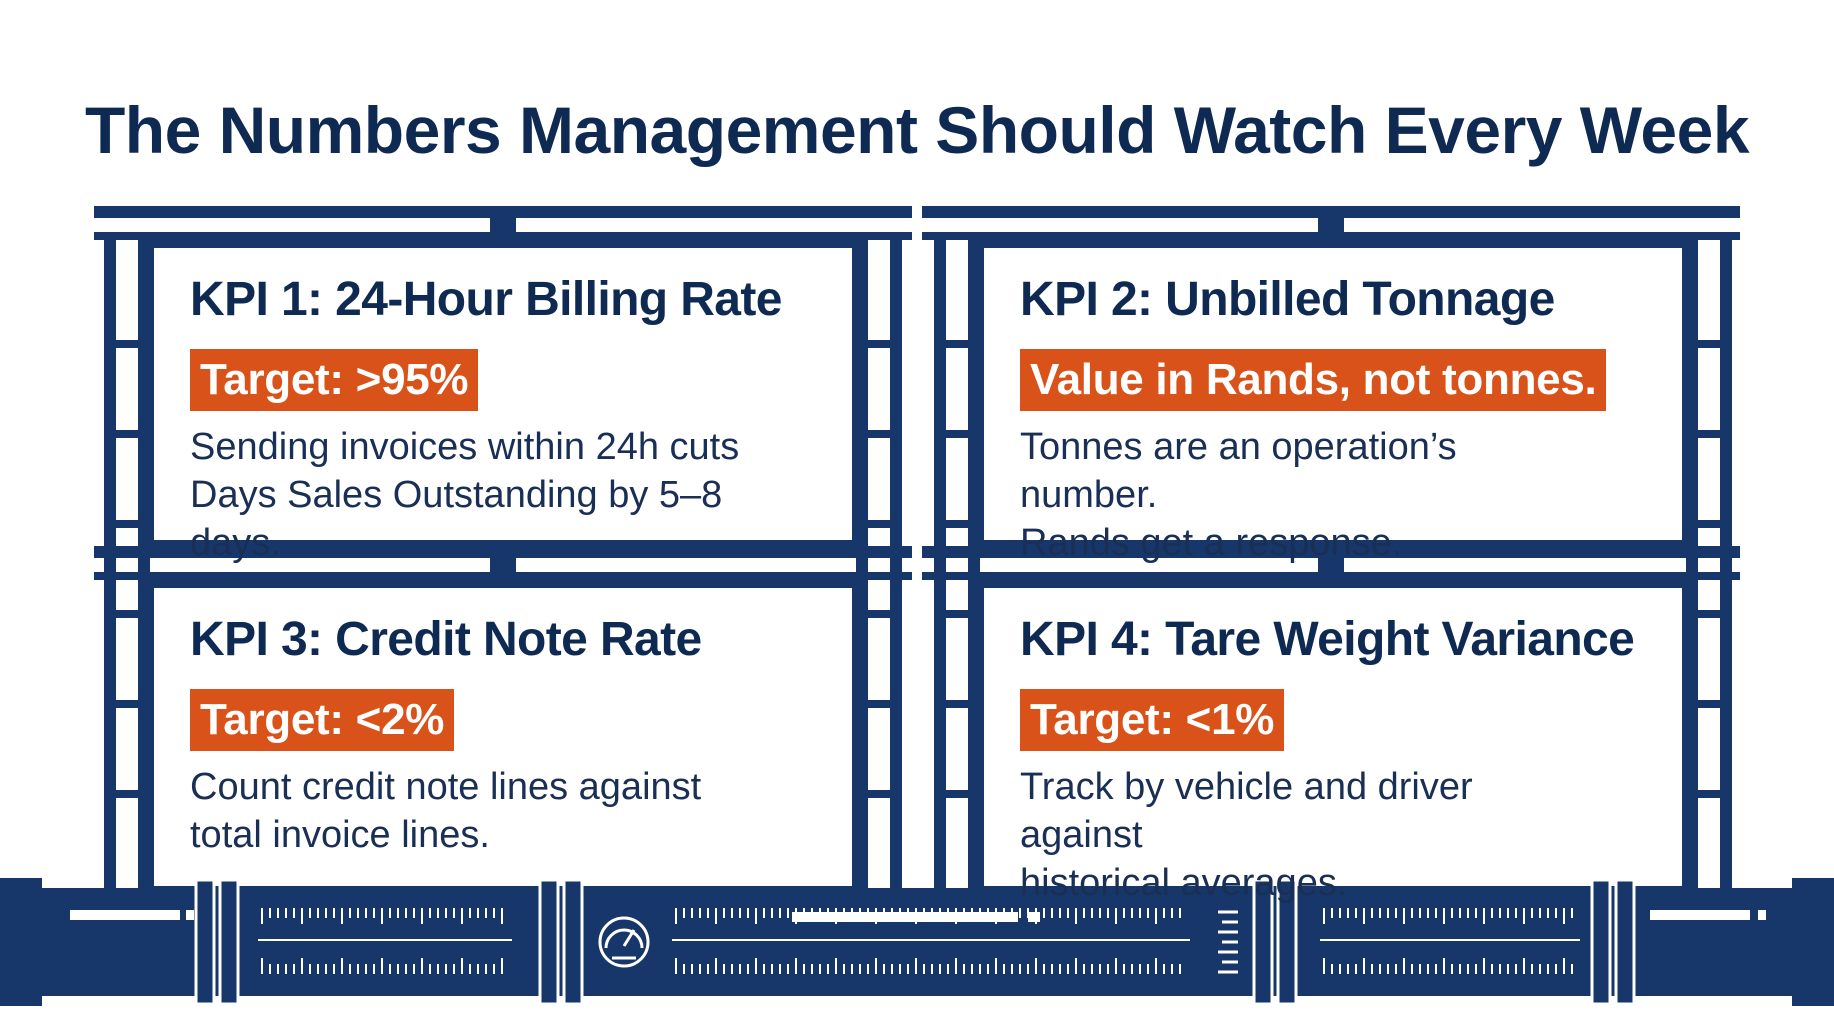  I want to click on mid-beam-left-joint, so click(503, 568).